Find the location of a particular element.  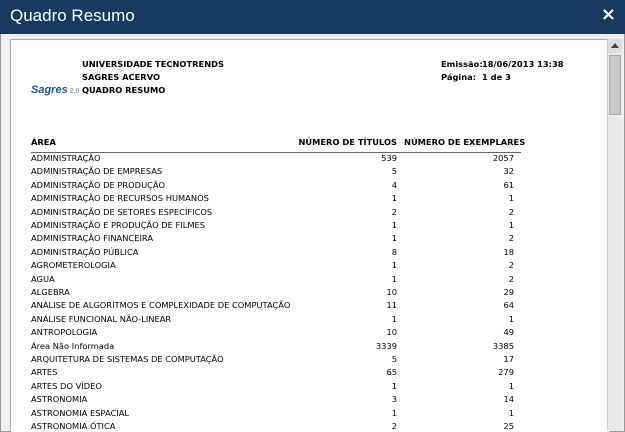

copies-cell: 18 is located at coordinates (508, 251).